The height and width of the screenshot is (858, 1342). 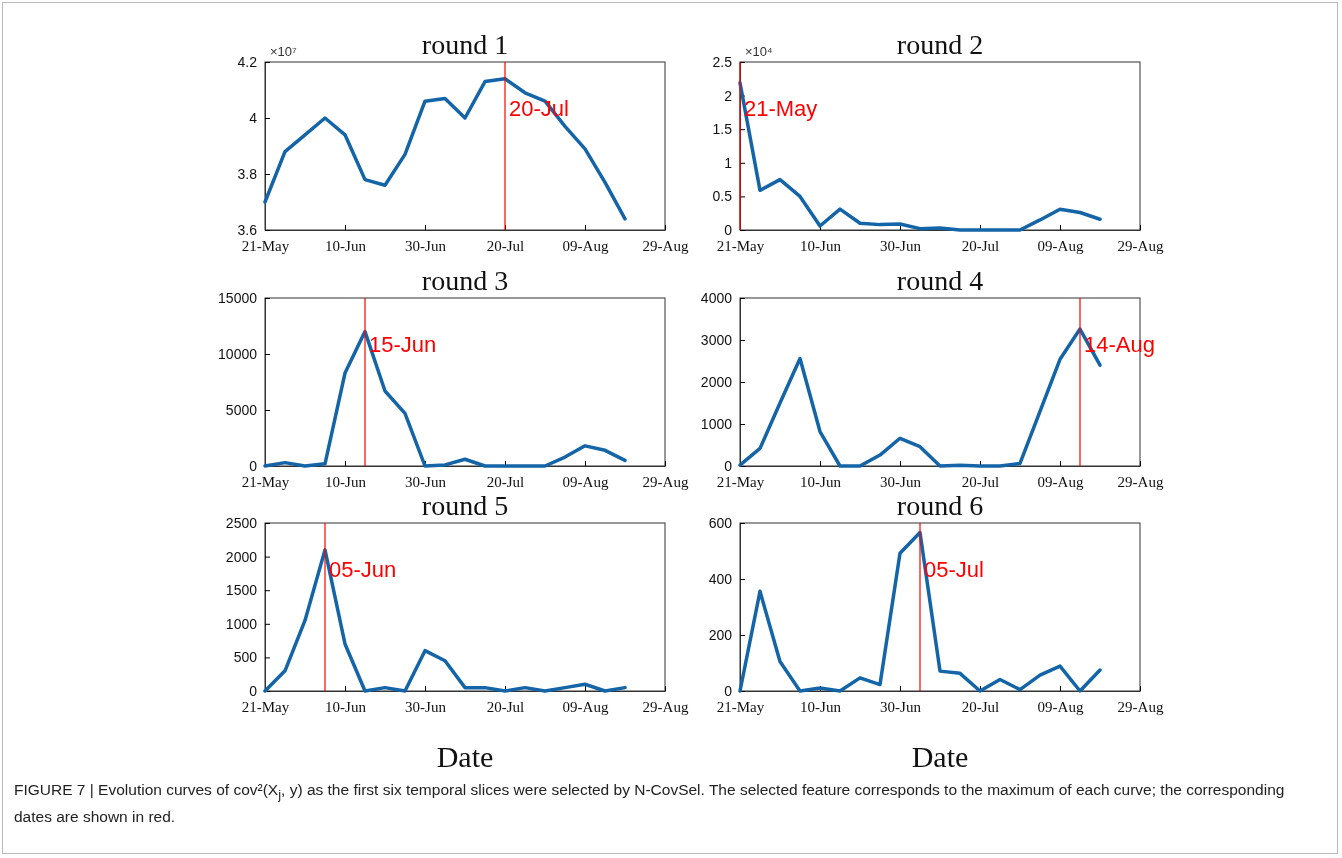 What do you see at coordinates (241, 522) in the screenshot?
I see `y-tick-label: 2500` at bounding box center [241, 522].